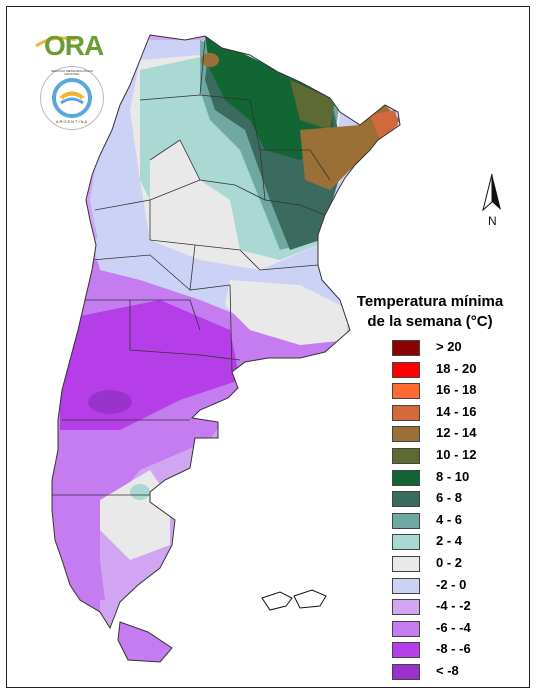 Image resolution: width=538 pixels, height=696 pixels. What do you see at coordinates (449, 519) in the screenshot?
I see `legend-label: 4 - 6` at bounding box center [449, 519].